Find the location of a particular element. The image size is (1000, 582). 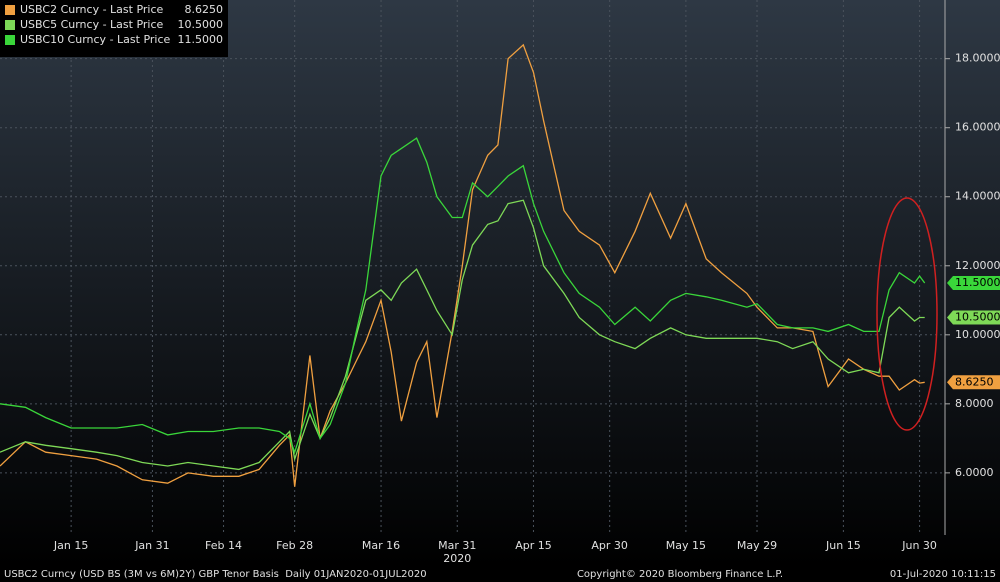

x-tick-label: Jun 15 is located at coordinates (843, 545).